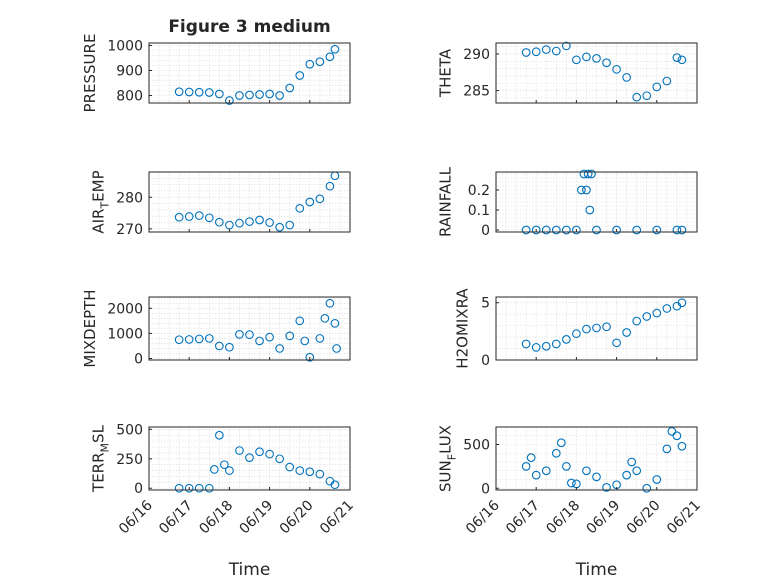 The height and width of the screenshot is (583, 778). I want to click on y-tick-label: 5, so click(485, 304).